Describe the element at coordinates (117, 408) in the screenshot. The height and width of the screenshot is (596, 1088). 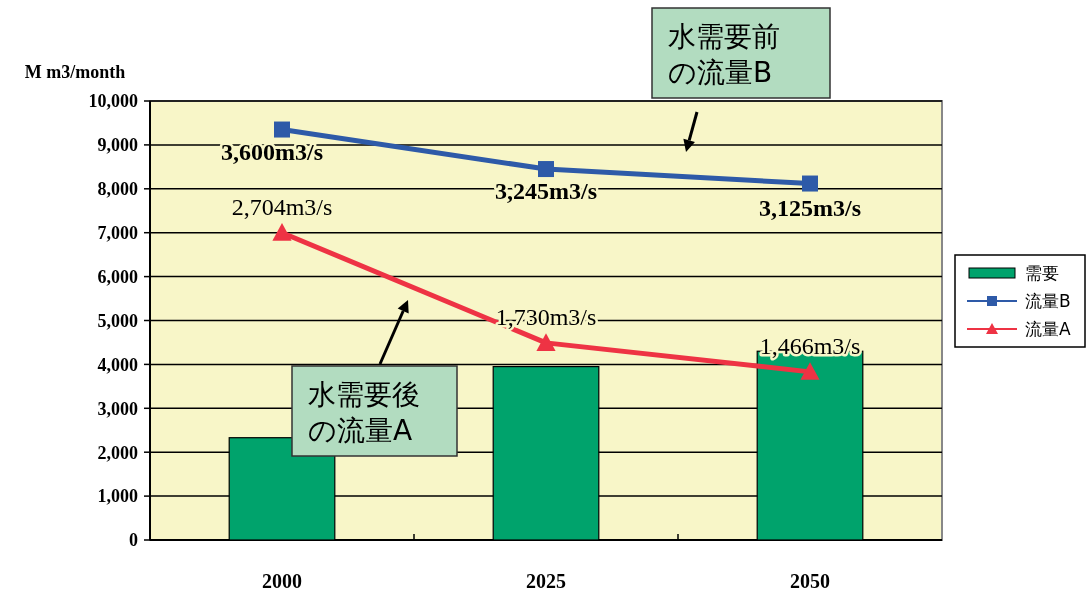
I see `y-tick-label: 3,000` at that location.